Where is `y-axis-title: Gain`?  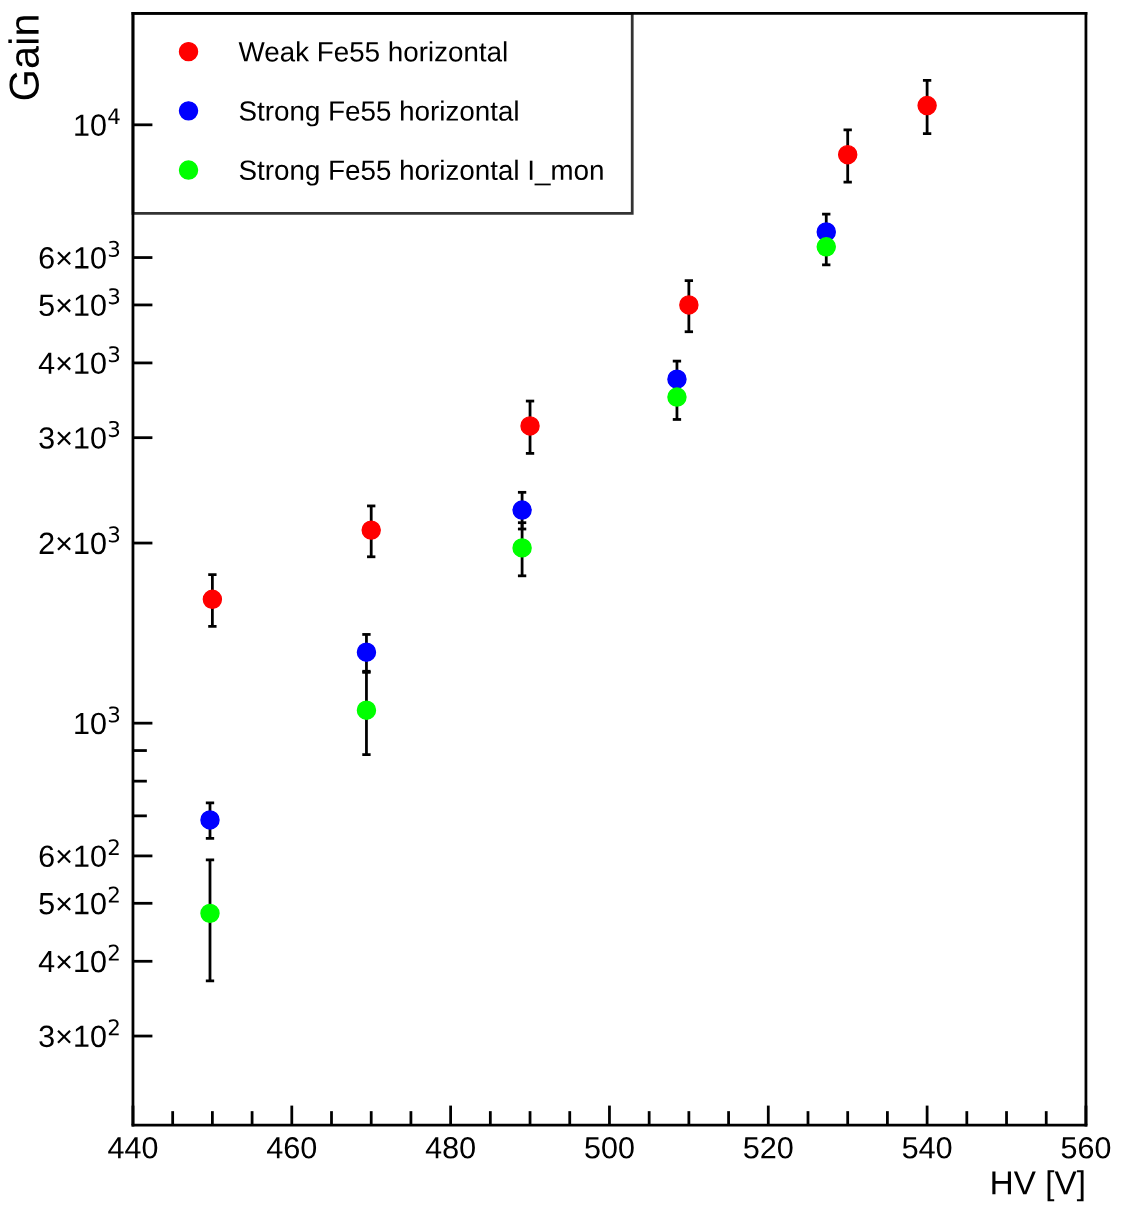
y-axis-title: Gain is located at coordinates (23, 58).